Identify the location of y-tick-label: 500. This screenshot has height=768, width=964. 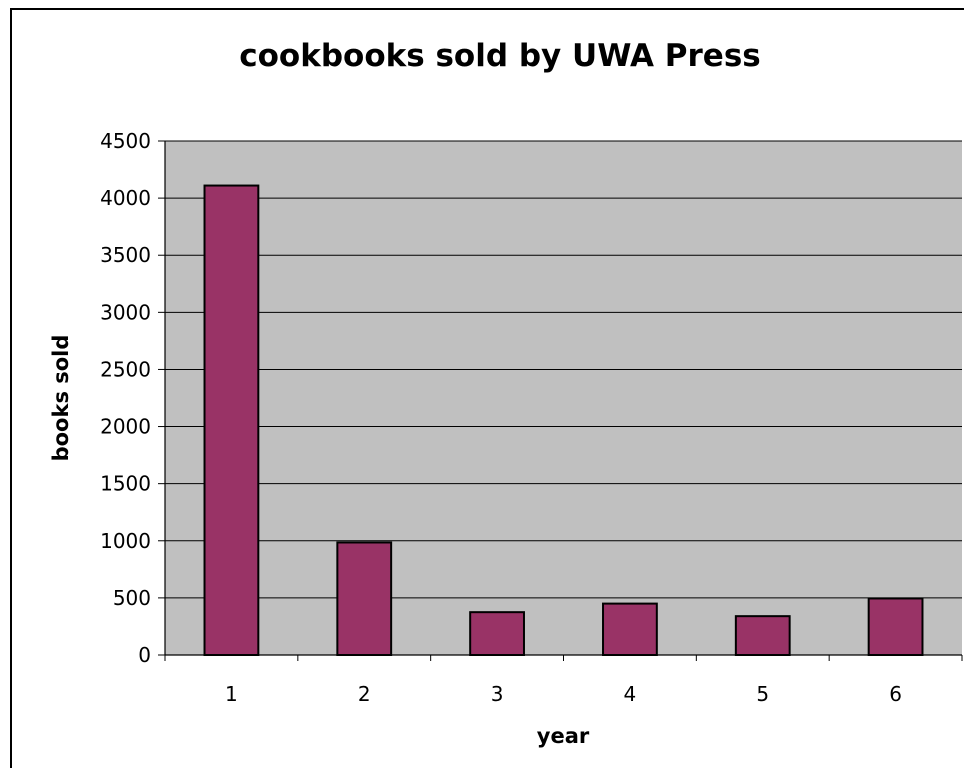
(132, 598).